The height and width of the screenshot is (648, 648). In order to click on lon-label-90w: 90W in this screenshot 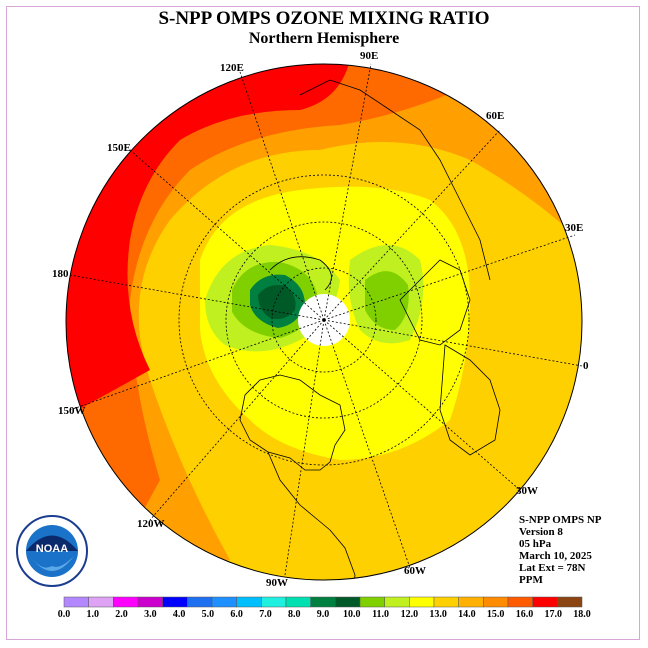, I will do `click(277, 583)`.